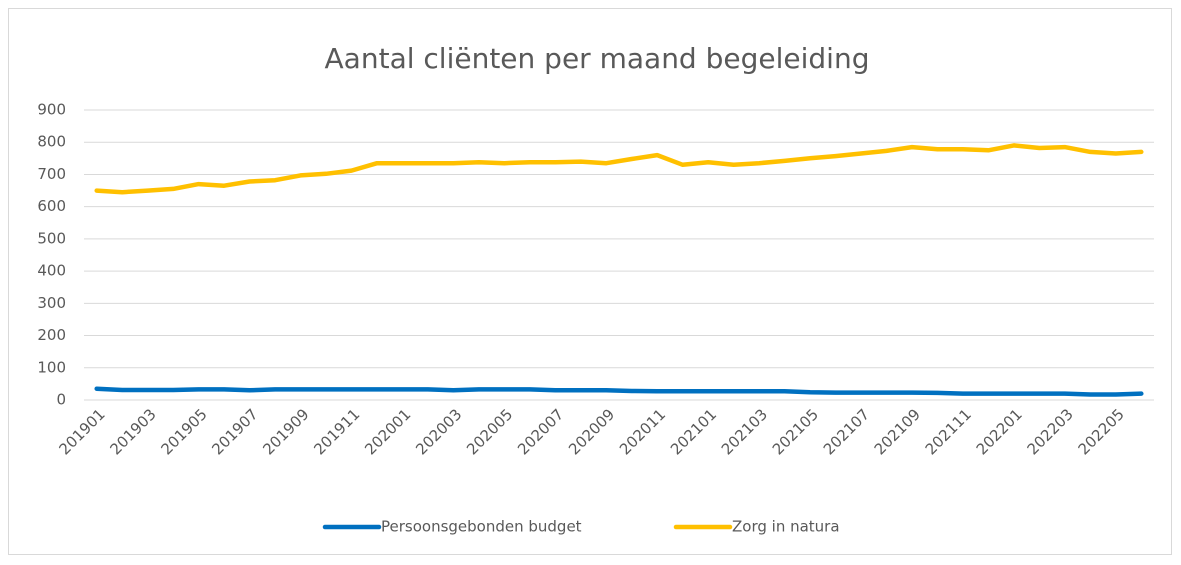 The image size is (1181, 565). Describe the element at coordinates (481, 527) in the screenshot. I see `legend-label: Persoonsgebonden budget` at that location.